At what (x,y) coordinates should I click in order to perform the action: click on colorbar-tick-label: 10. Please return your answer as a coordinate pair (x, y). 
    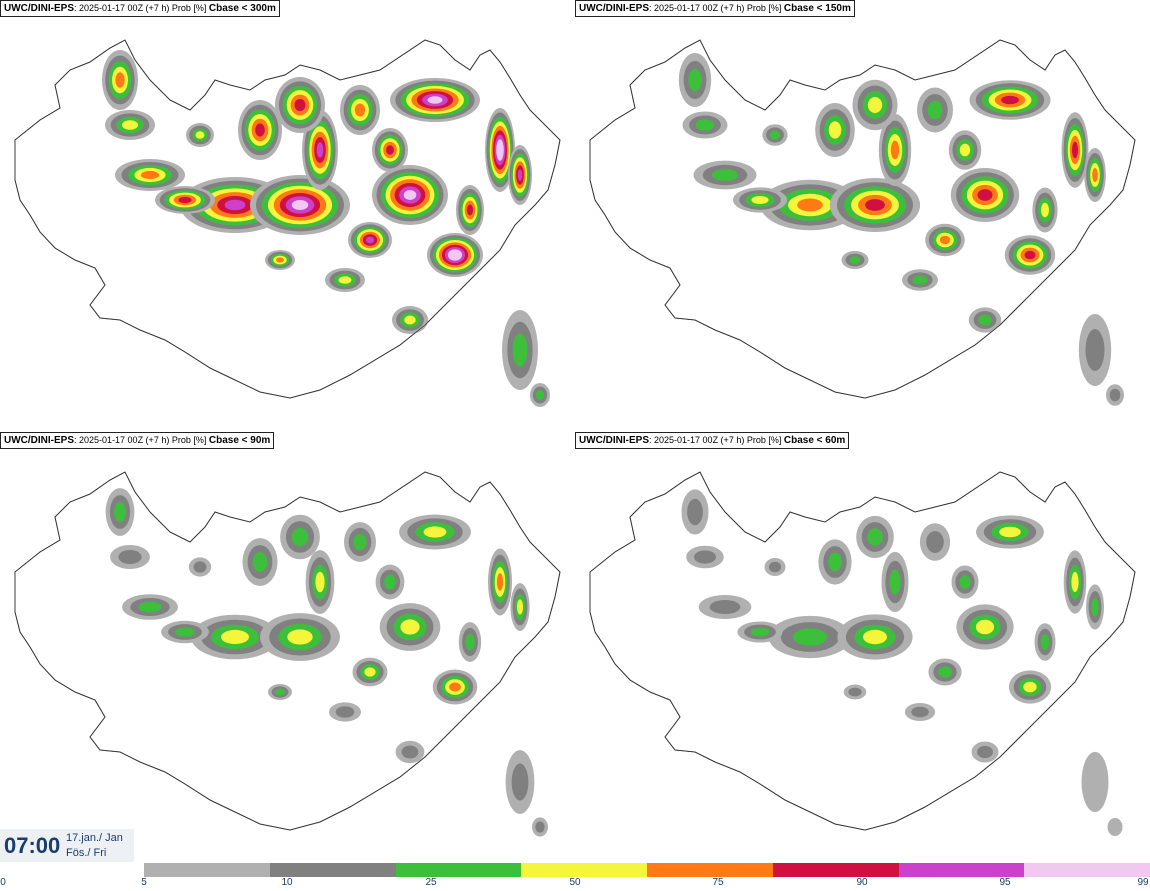
    Looking at the image, I should click on (287, 882).